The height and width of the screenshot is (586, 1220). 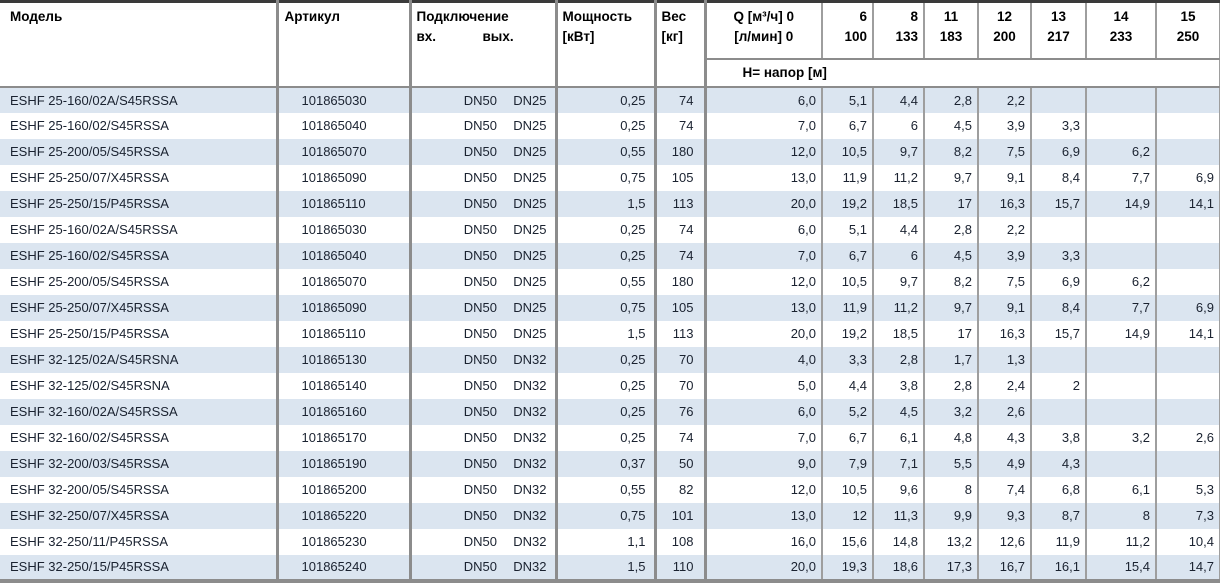 I want to click on head-value-cell: 7,1, so click(x=899, y=463).